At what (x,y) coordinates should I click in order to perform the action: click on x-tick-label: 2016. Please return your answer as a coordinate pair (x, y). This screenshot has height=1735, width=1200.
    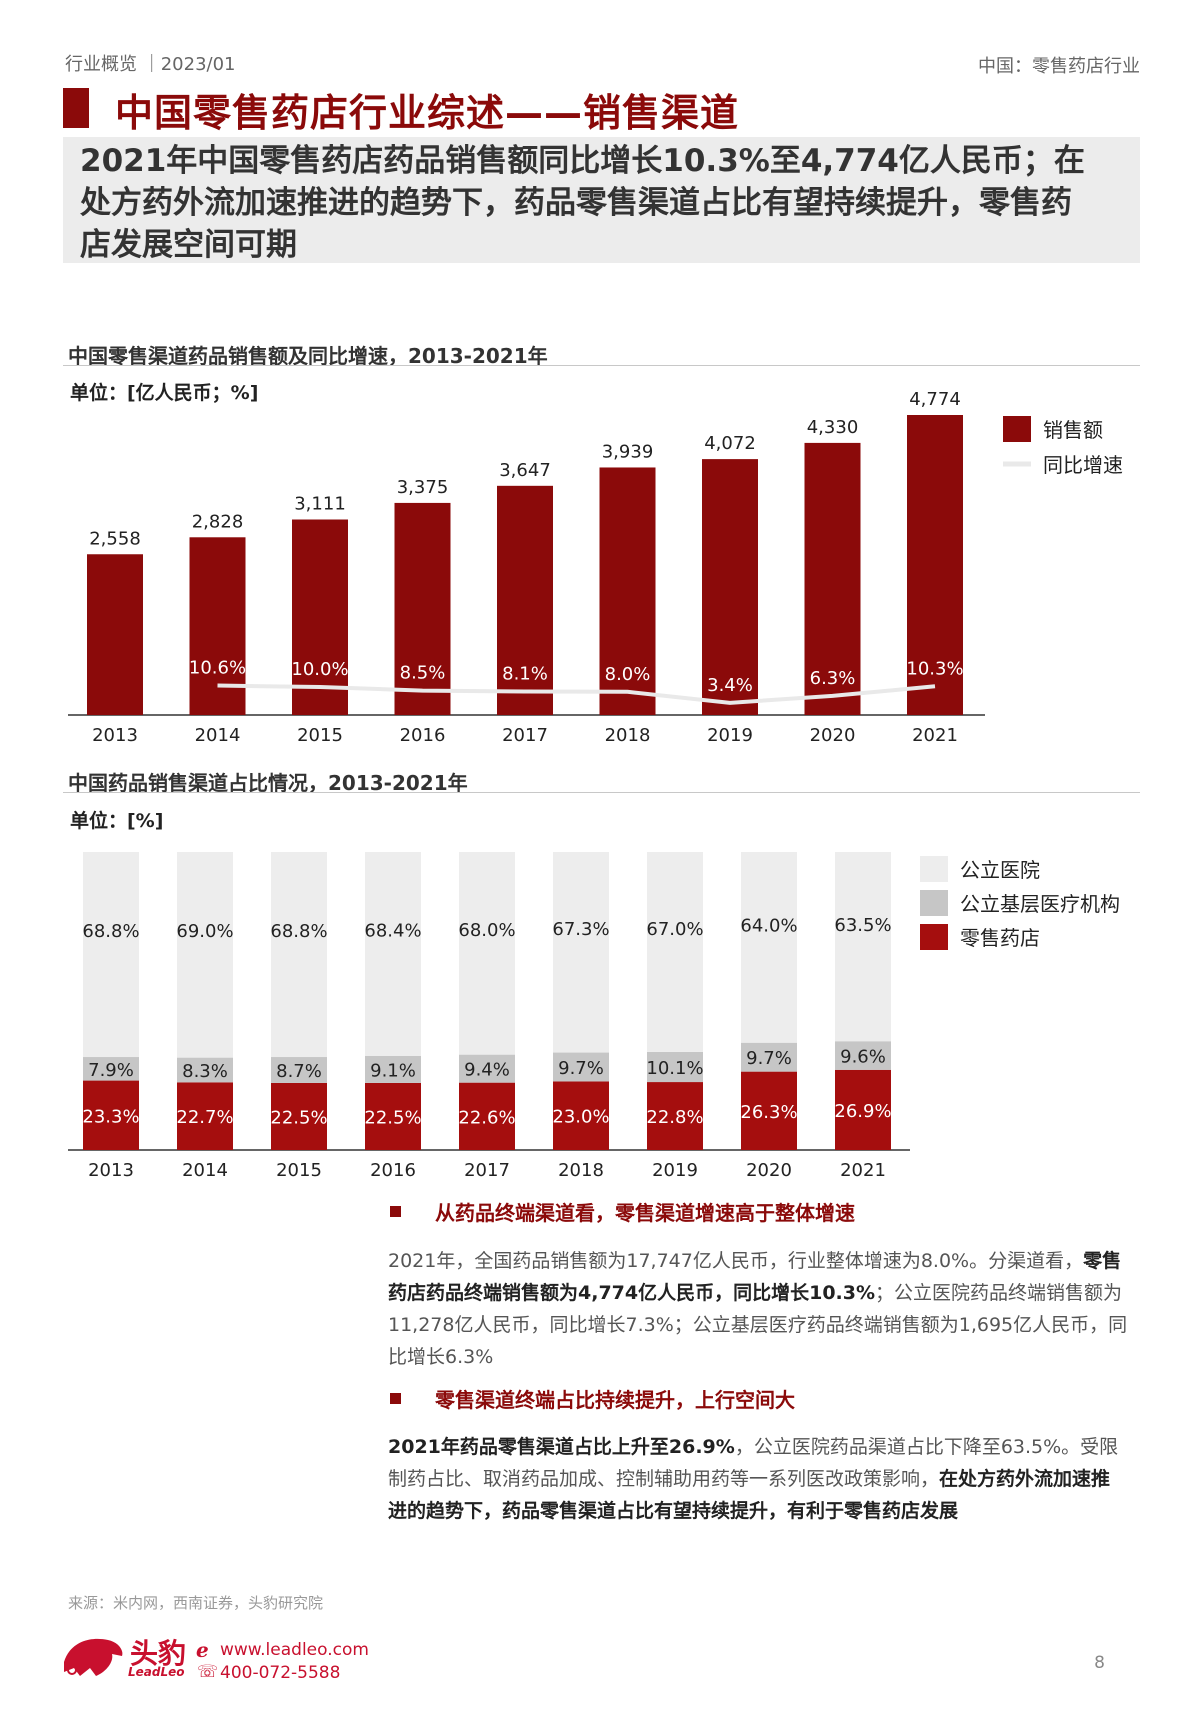
    Looking at the image, I should click on (423, 735).